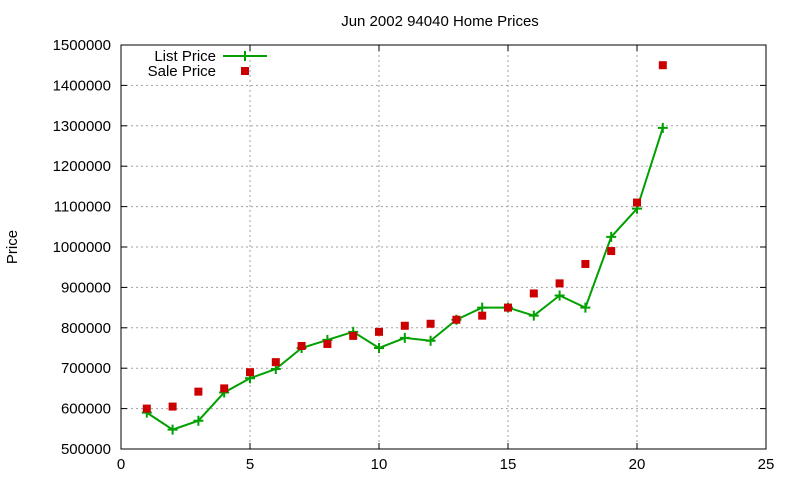 The width and height of the screenshot is (800, 480). Describe the element at coordinates (379, 464) in the screenshot. I see `x-tick-label: 10` at that location.